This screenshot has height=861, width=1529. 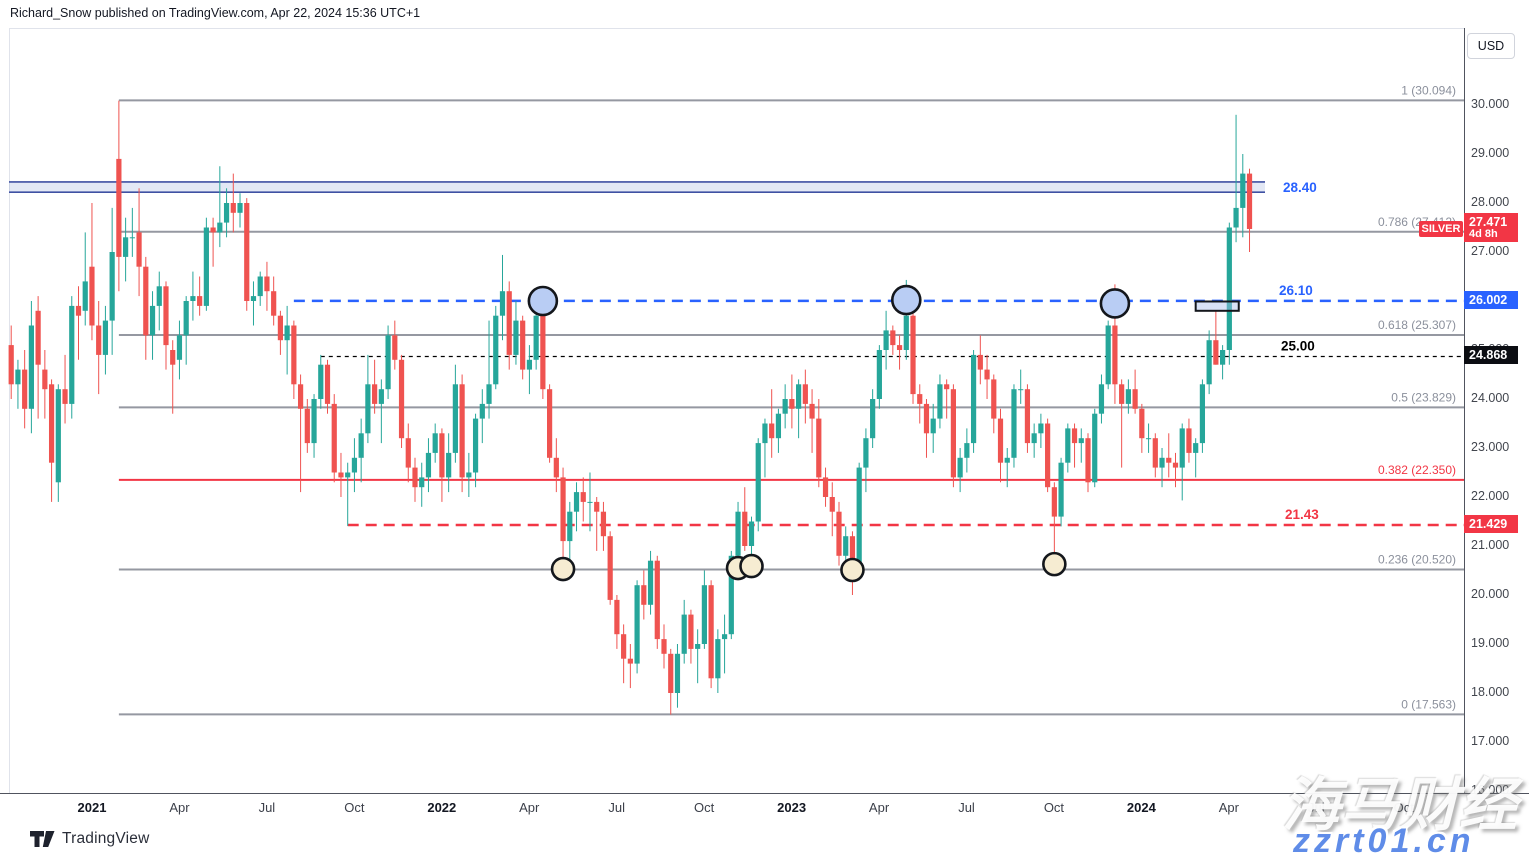 What do you see at coordinates (106, 838) in the screenshot?
I see `tradingview-logo-text: TradingView` at bounding box center [106, 838].